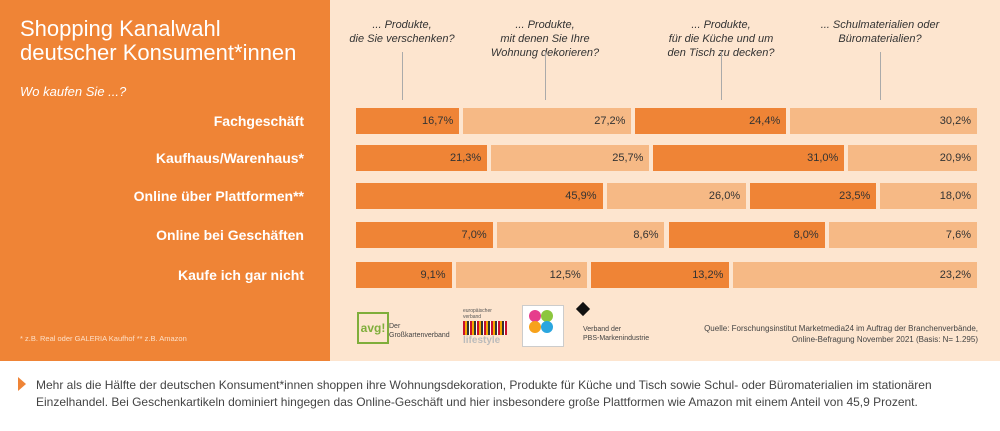  Describe the element at coordinates (73, 91) in the screenshot. I see `chart-subtitle: Wo kaufen Sie ...?` at that location.